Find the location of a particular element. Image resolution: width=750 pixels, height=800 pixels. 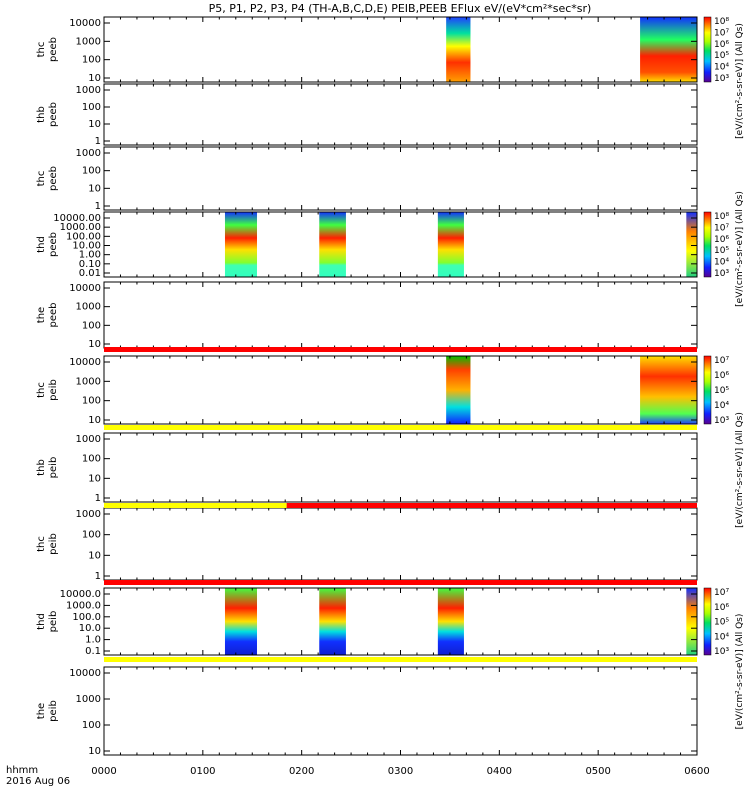

x-tick-label: 0100 is located at coordinates (202, 771).